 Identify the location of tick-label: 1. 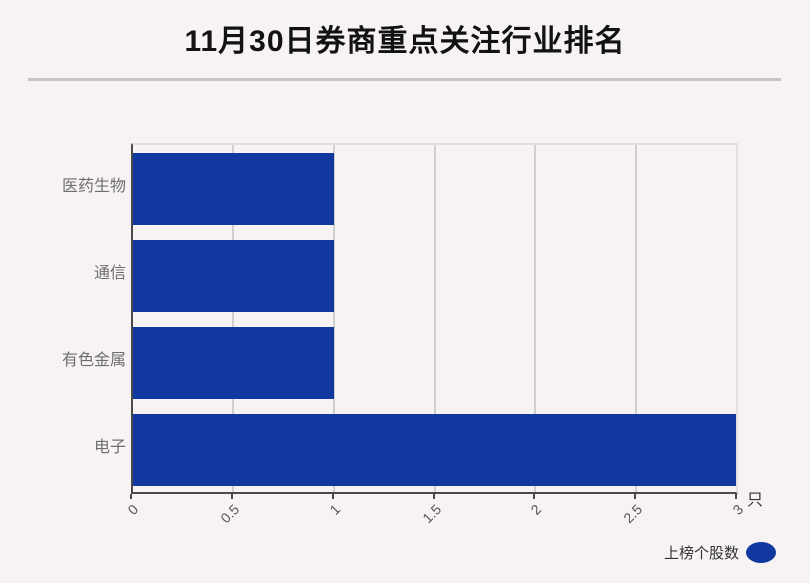
(334, 509).